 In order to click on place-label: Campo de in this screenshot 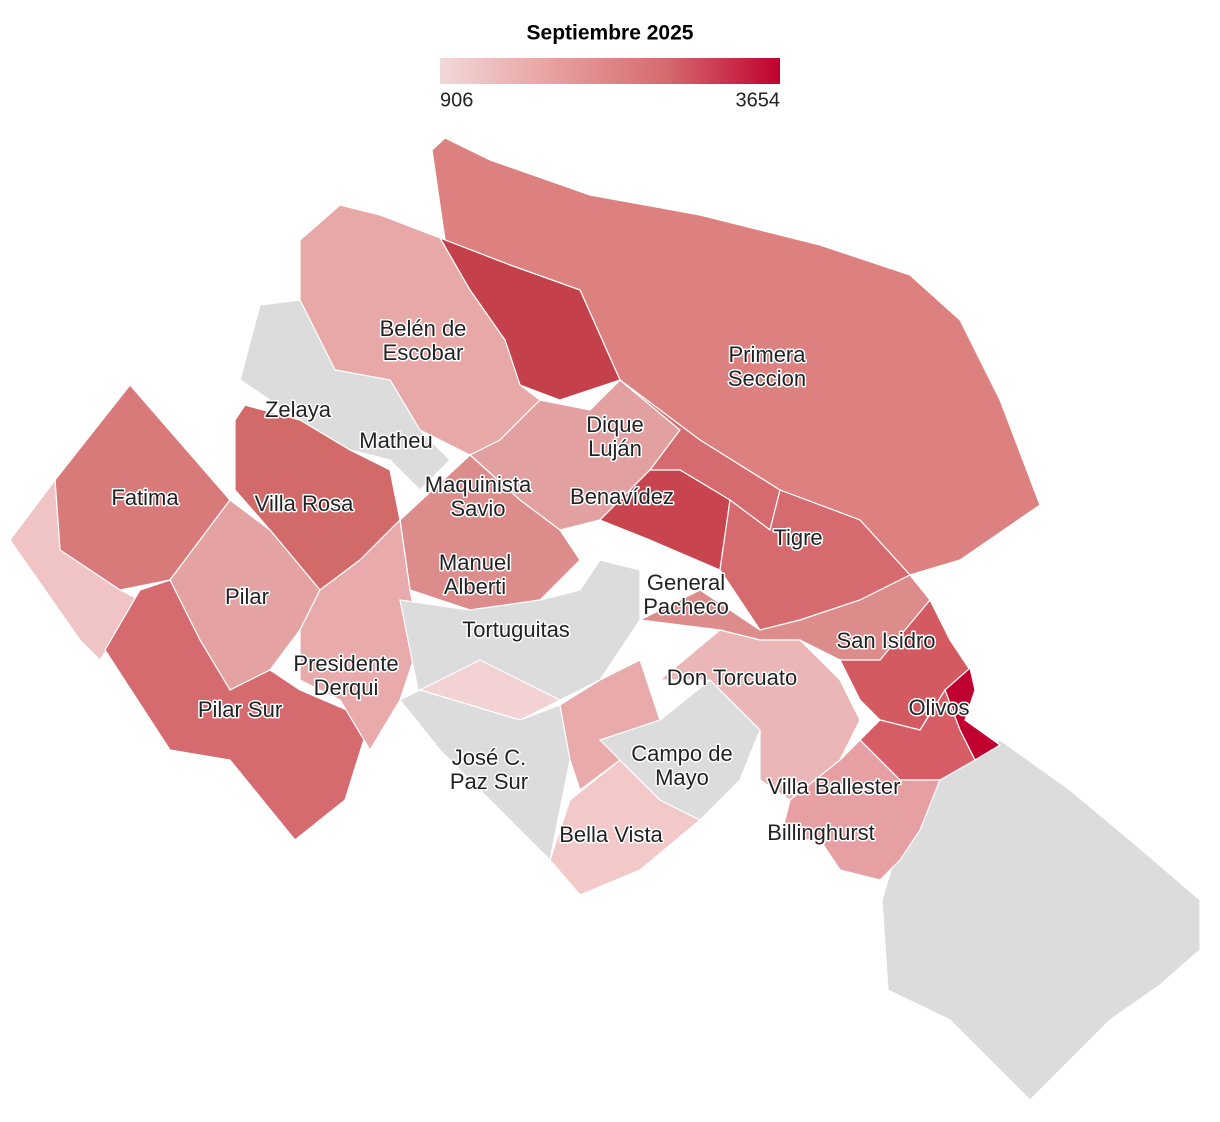, I will do `click(682, 753)`.